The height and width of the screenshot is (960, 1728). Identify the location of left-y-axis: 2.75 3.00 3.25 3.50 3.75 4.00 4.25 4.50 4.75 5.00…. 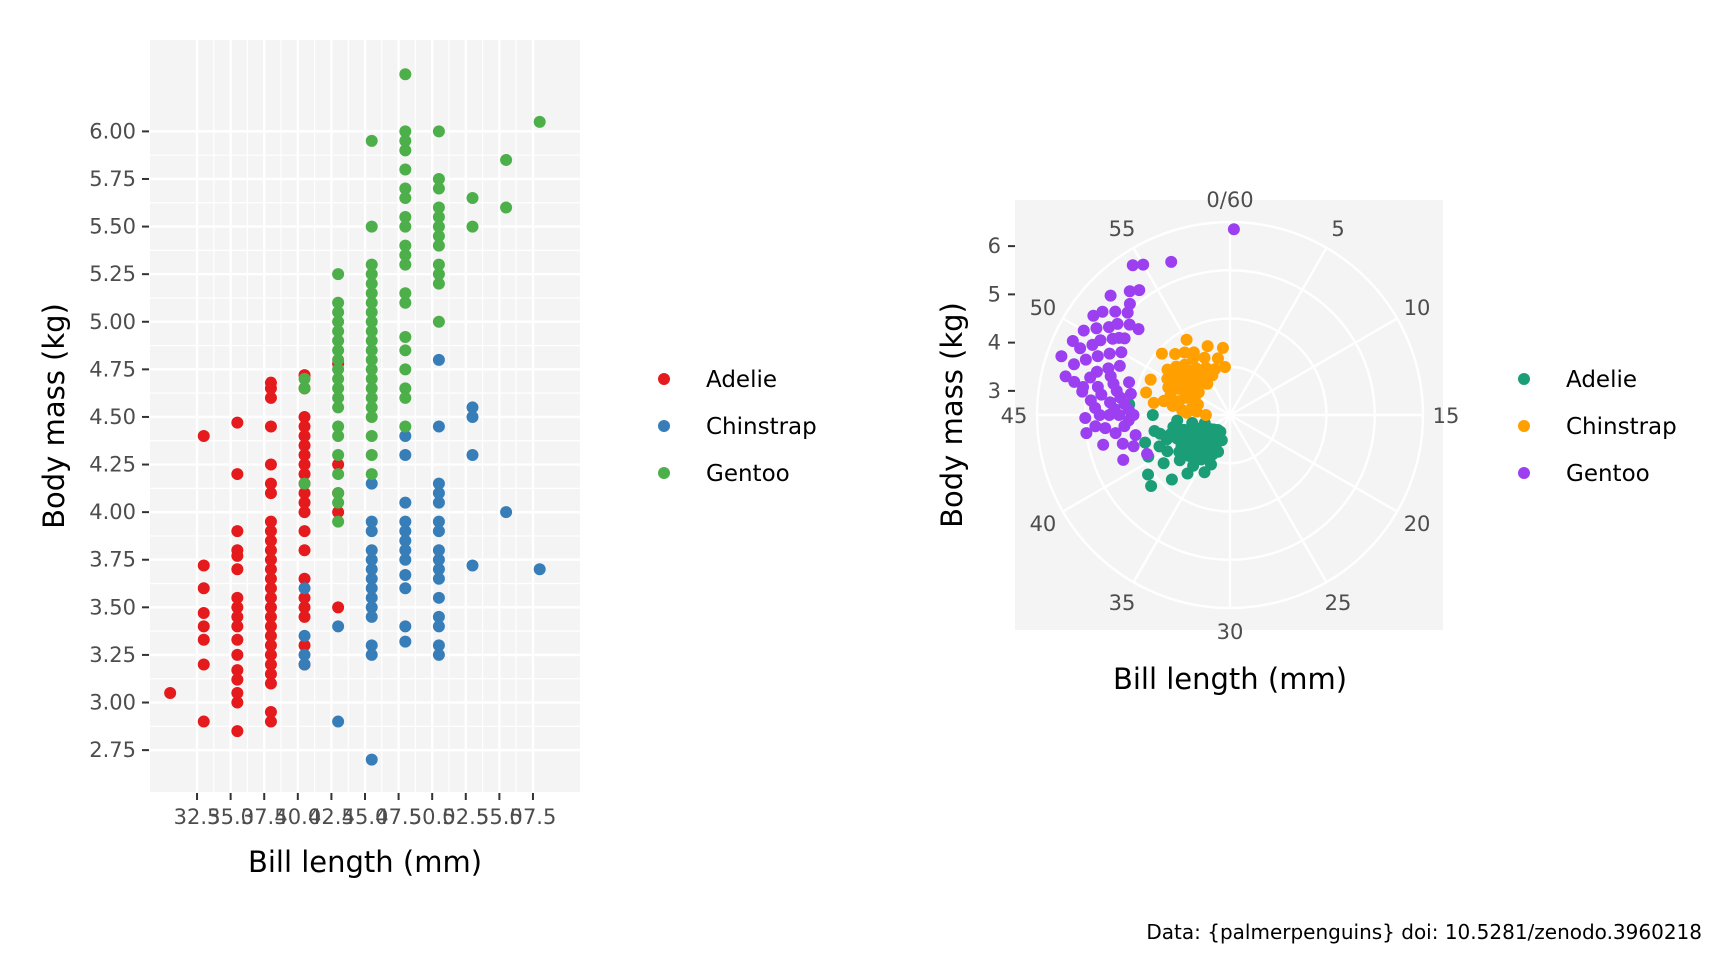
(119, 440).